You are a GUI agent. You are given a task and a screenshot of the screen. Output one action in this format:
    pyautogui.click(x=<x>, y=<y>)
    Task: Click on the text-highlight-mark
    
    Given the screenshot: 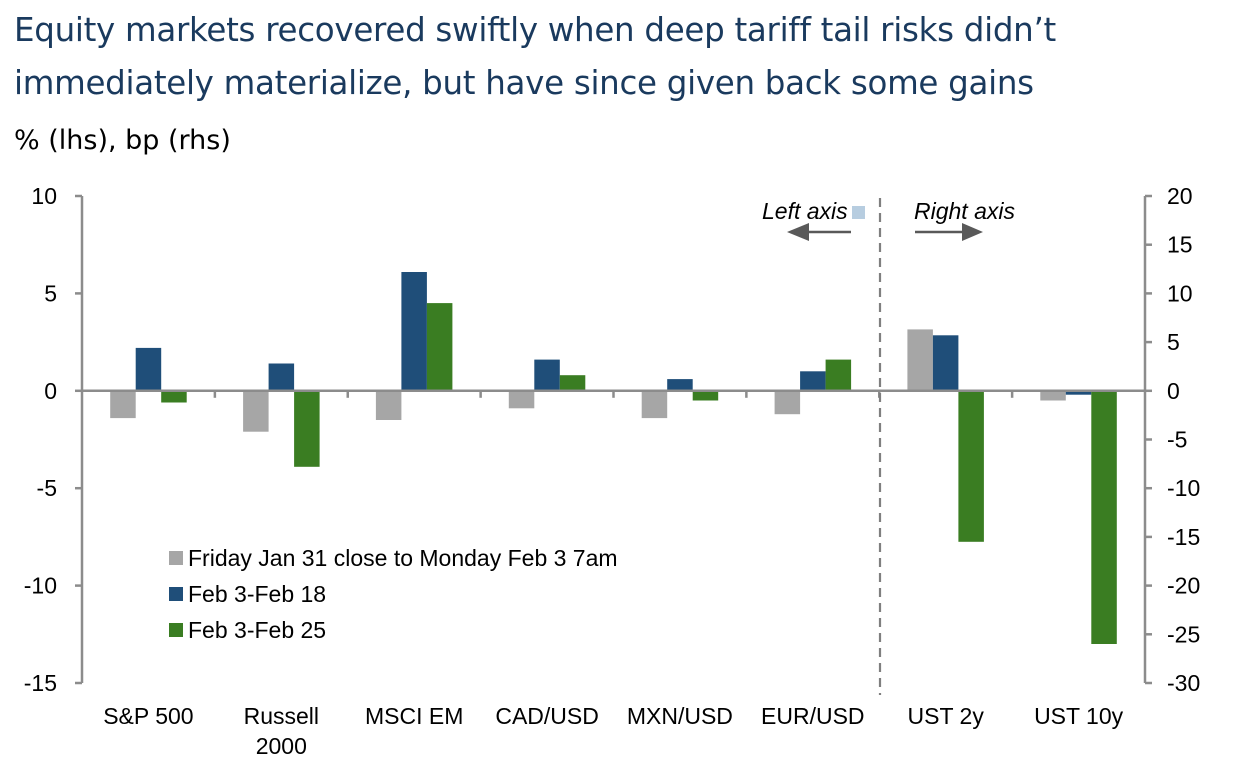 What is the action you would take?
    pyautogui.click(x=858, y=212)
    